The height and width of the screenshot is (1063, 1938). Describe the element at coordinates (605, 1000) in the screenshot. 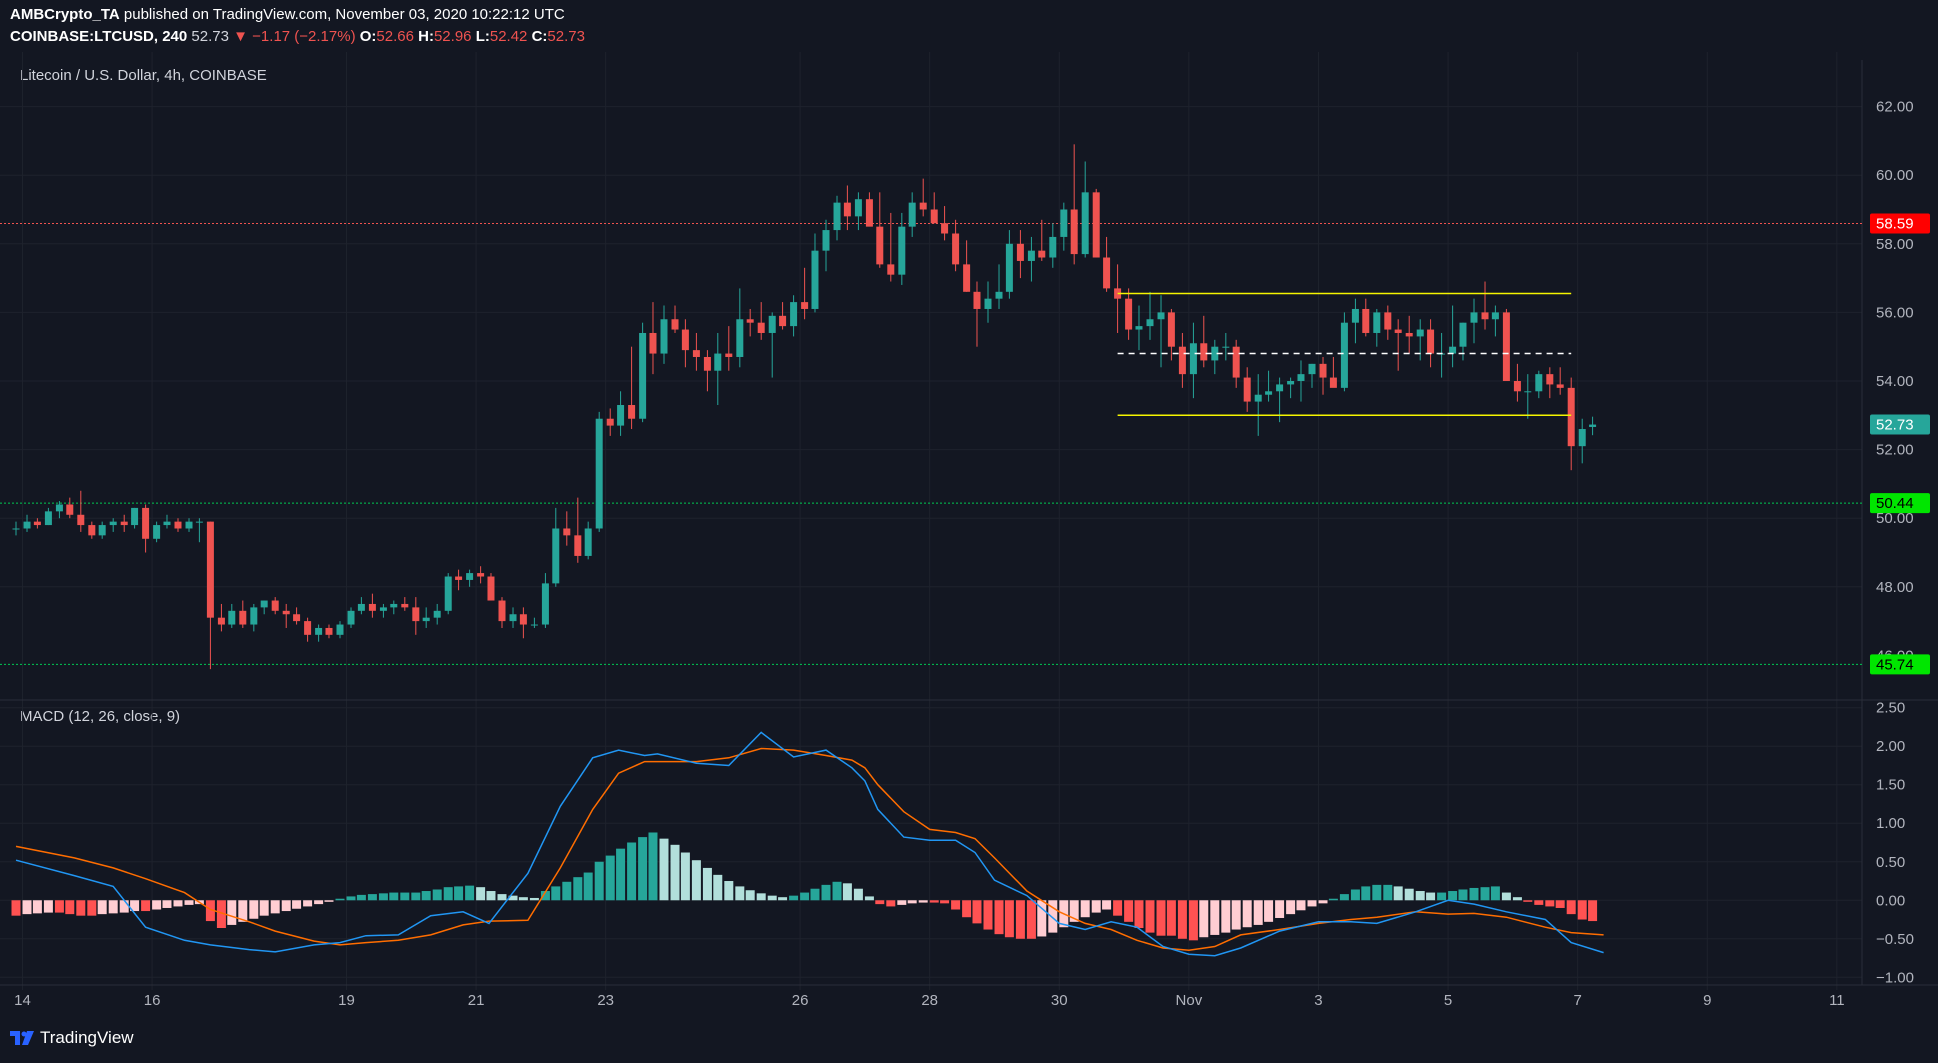

I see `time-tick-label: 23` at that location.